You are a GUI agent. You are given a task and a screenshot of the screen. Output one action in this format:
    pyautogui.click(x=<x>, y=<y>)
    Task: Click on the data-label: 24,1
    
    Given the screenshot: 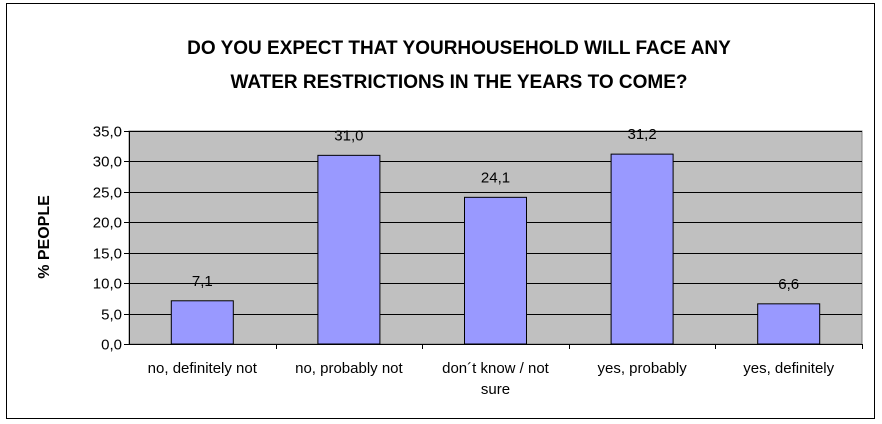 What is the action you would take?
    pyautogui.click(x=495, y=177)
    